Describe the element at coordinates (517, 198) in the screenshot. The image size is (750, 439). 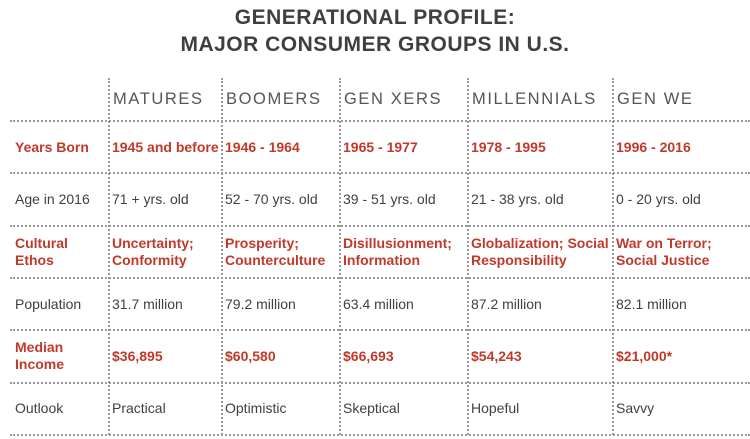
I see `table-cell: 21 - 38 yrs. old` at that location.